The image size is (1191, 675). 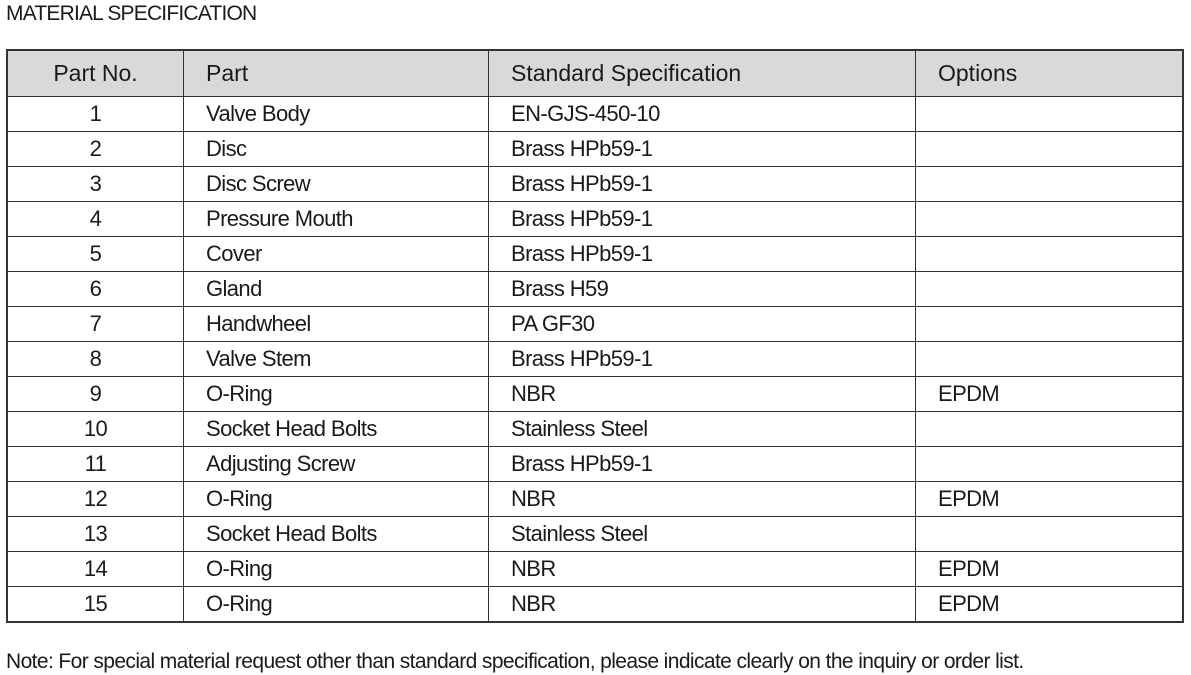 I want to click on table-cell: 9, so click(x=95, y=394).